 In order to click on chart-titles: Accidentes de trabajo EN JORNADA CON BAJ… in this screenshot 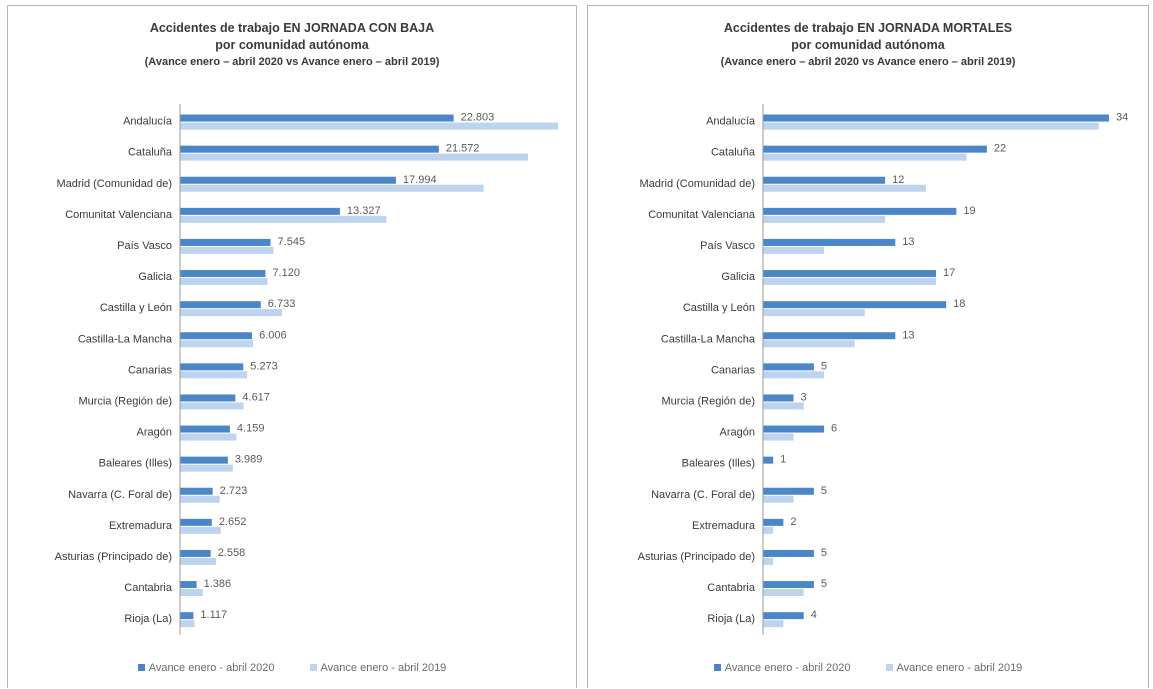, I will do `click(292, 45)`.